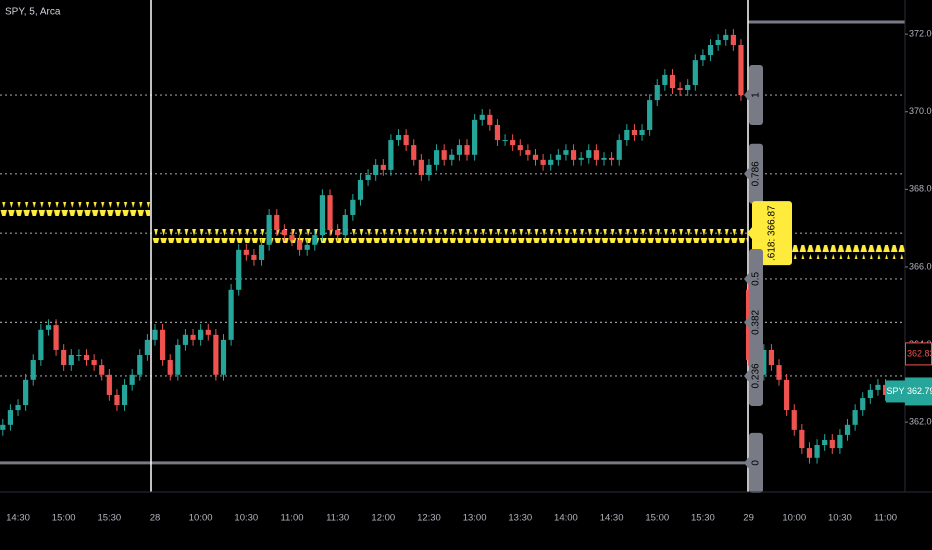  Describe the element at coordinates (748, 518) in the screenshot. I see `x-tick-label: 29` at that location.